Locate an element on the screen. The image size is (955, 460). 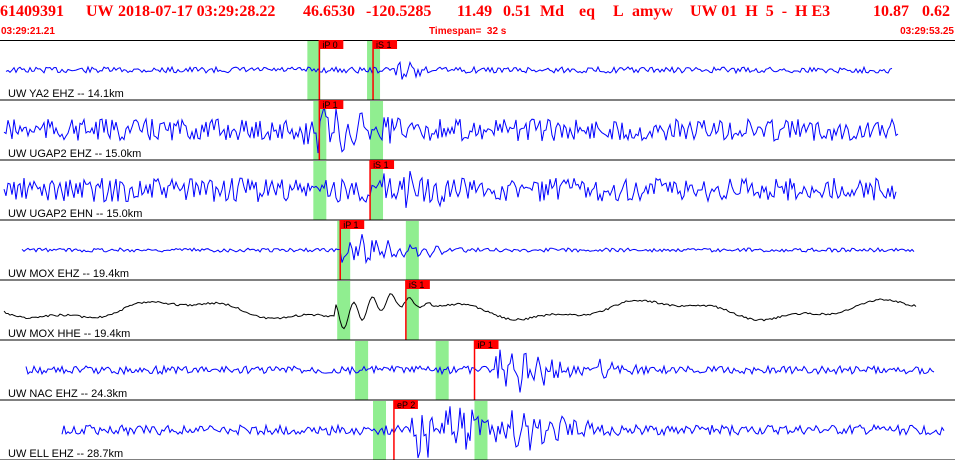
trace-row: iS 1 UW UGAP2 EHN -- 15.0km is located at coordinates (477, 190).